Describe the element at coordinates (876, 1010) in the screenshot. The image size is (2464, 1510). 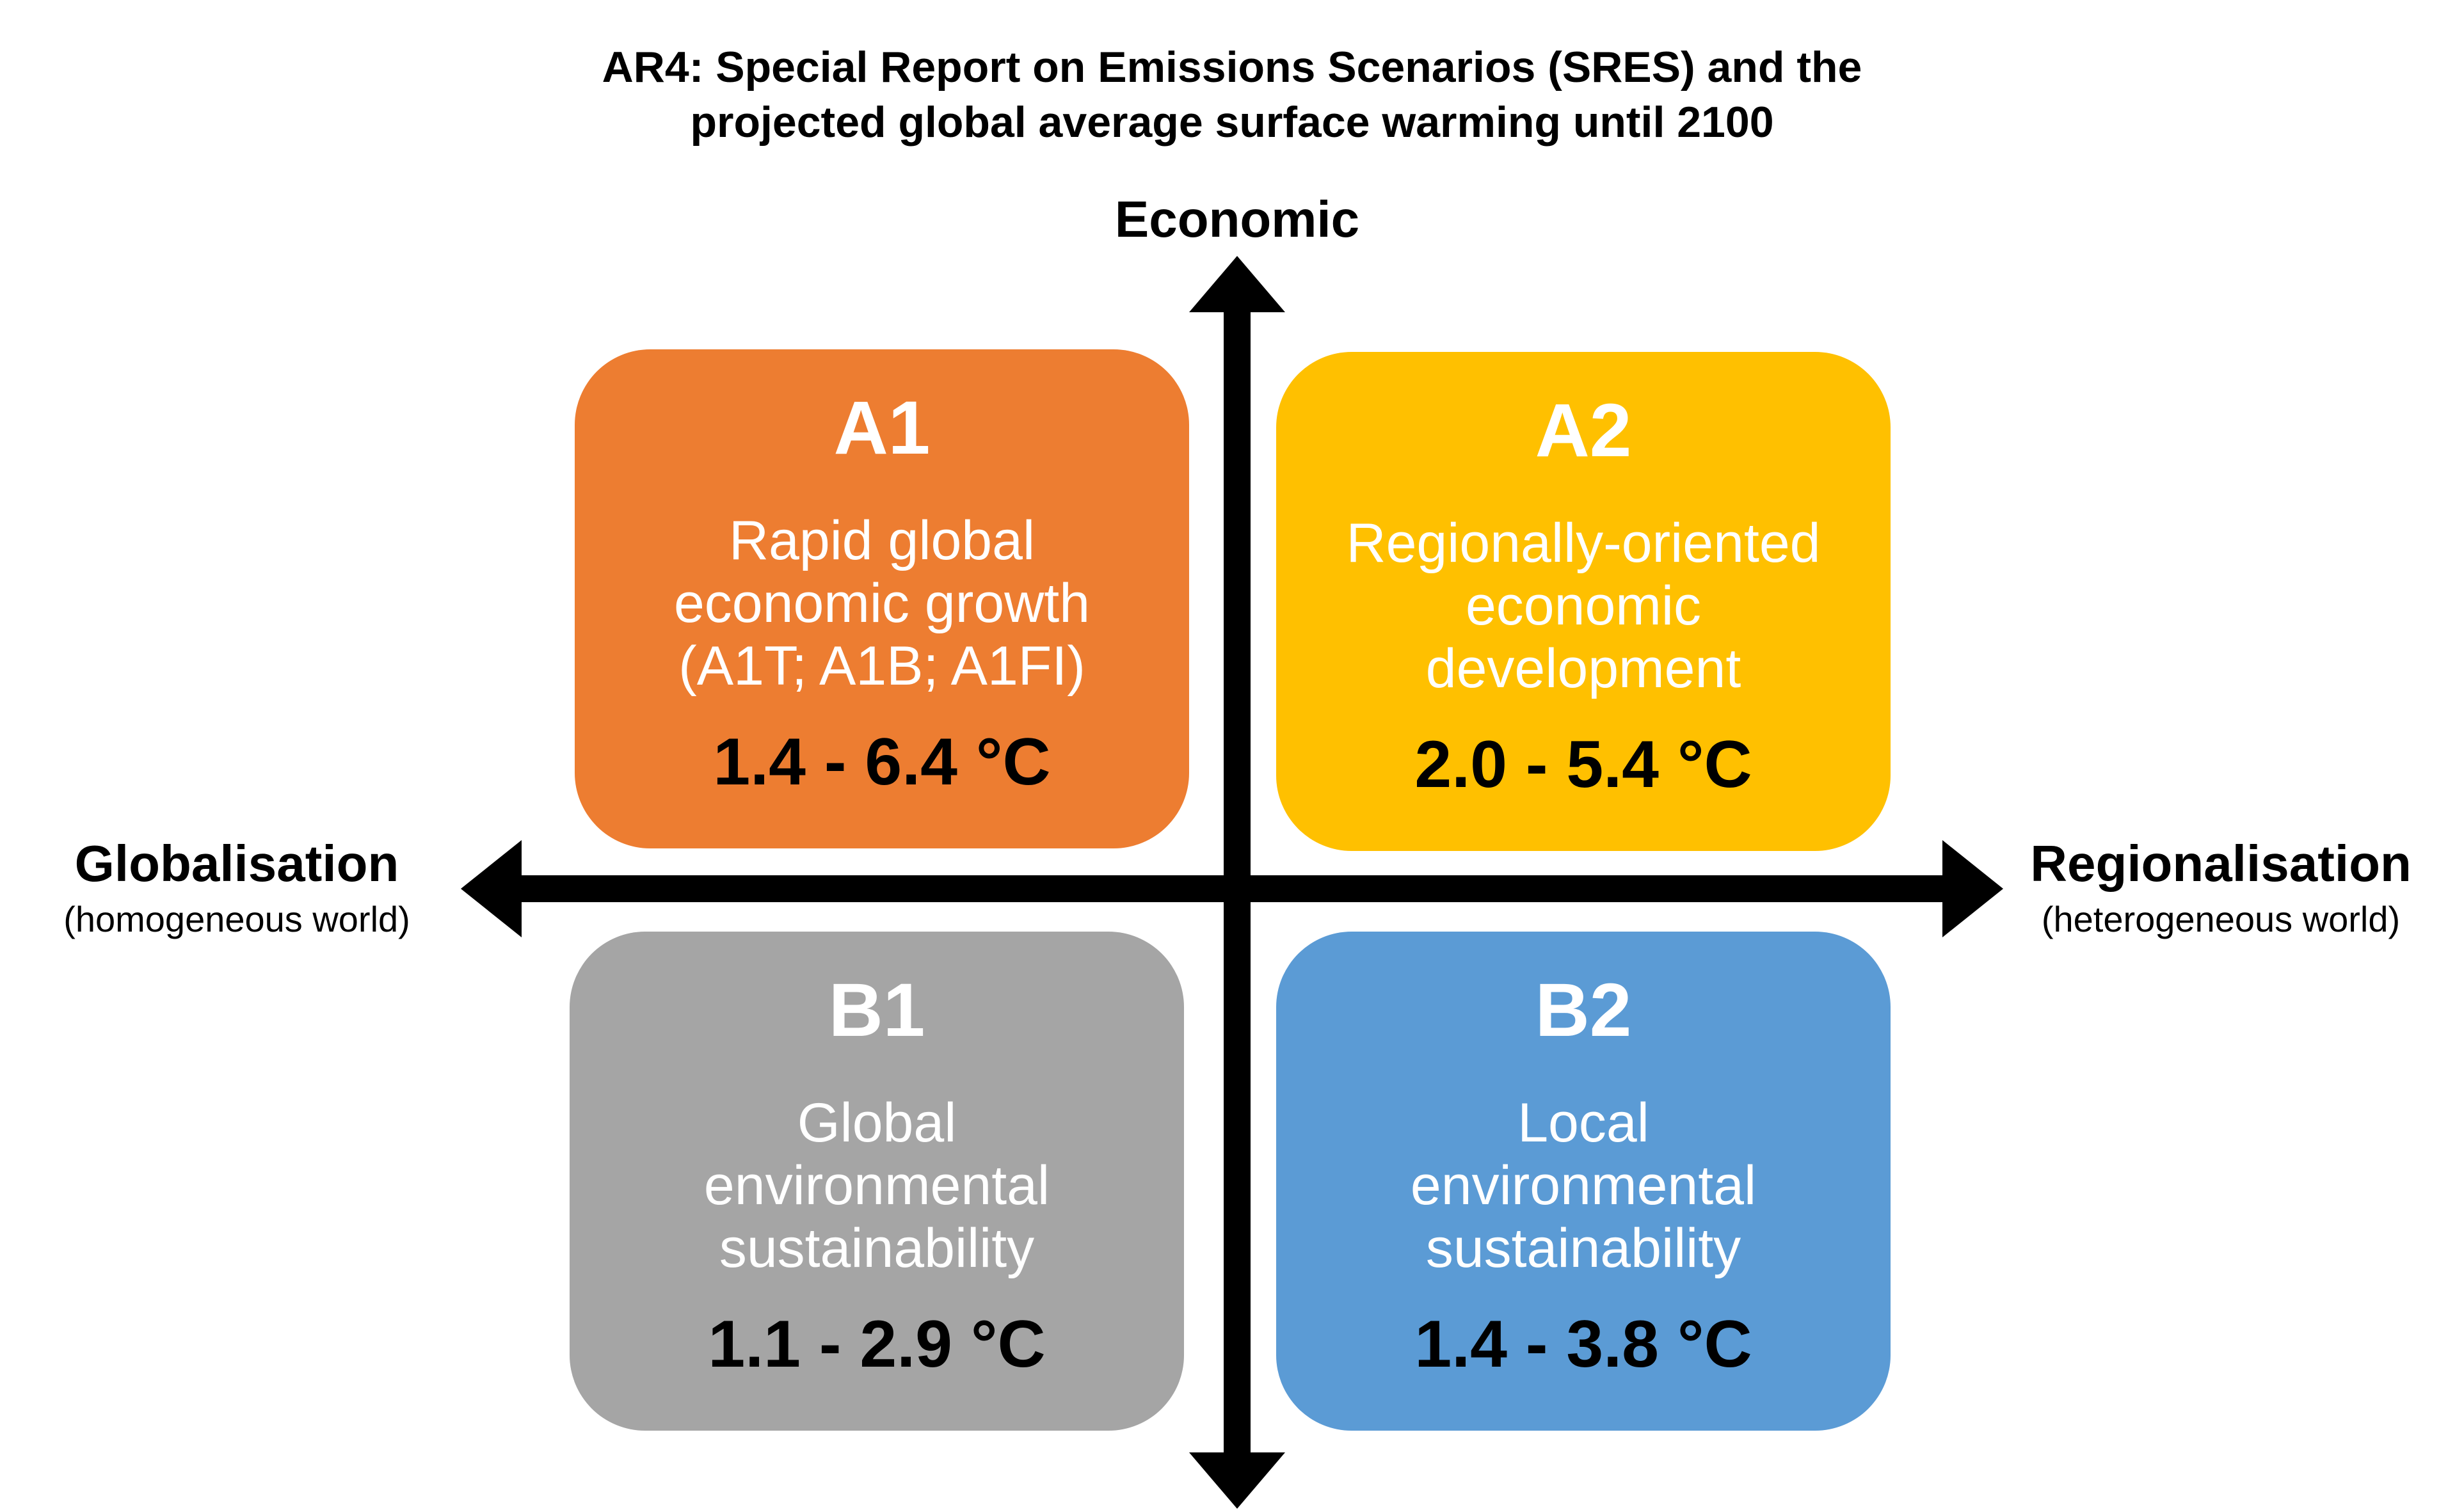
I see `scenario-code: B1` at that location.